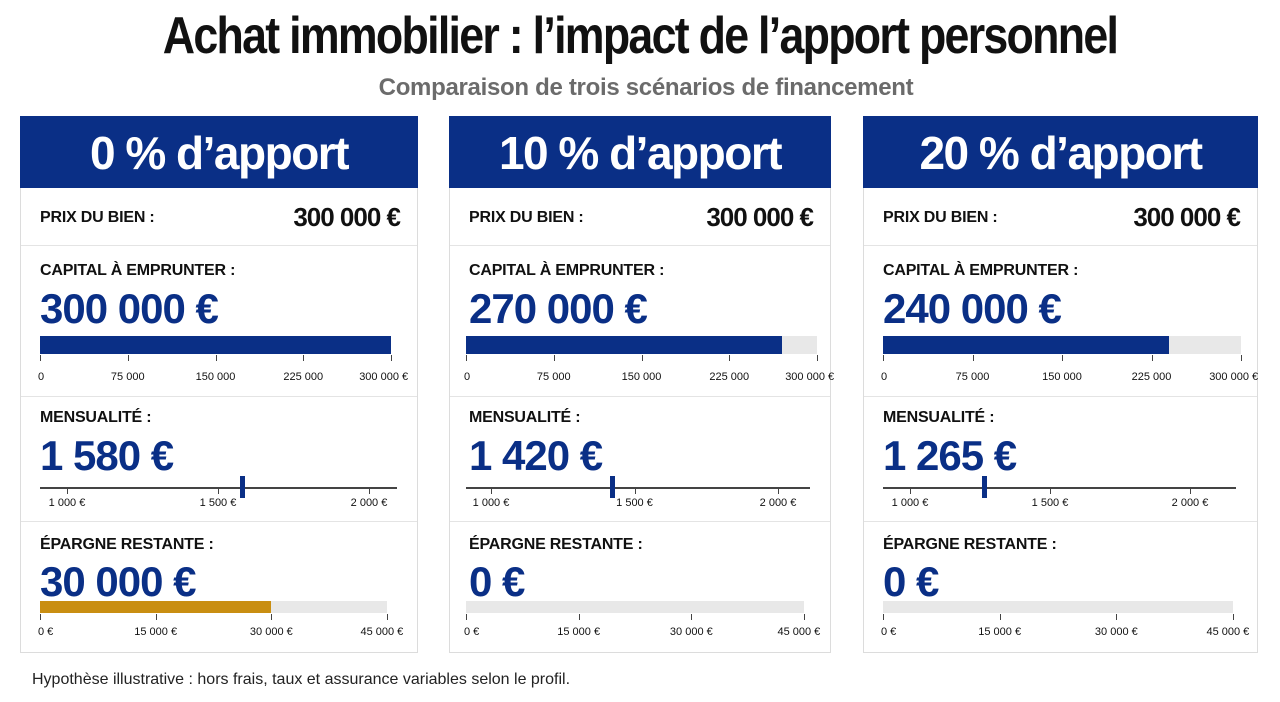 The image size is (1280, 702). I want to click on capital-value: 270 000 €, so click(558, 308).